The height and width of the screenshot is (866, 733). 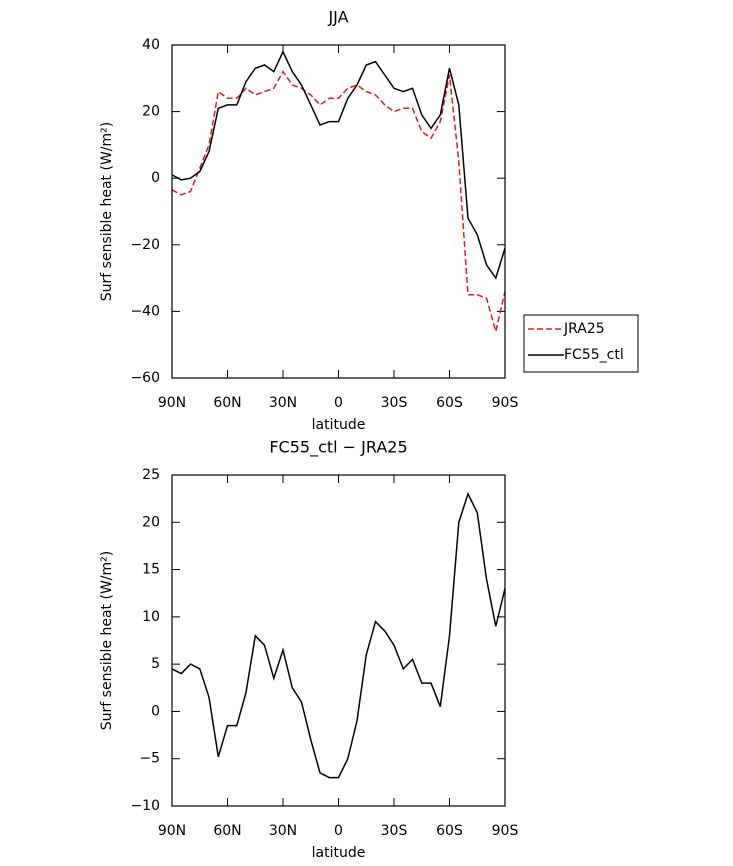 I want to click on legend-label: FC55_ctl, so click(x=594, y=355).